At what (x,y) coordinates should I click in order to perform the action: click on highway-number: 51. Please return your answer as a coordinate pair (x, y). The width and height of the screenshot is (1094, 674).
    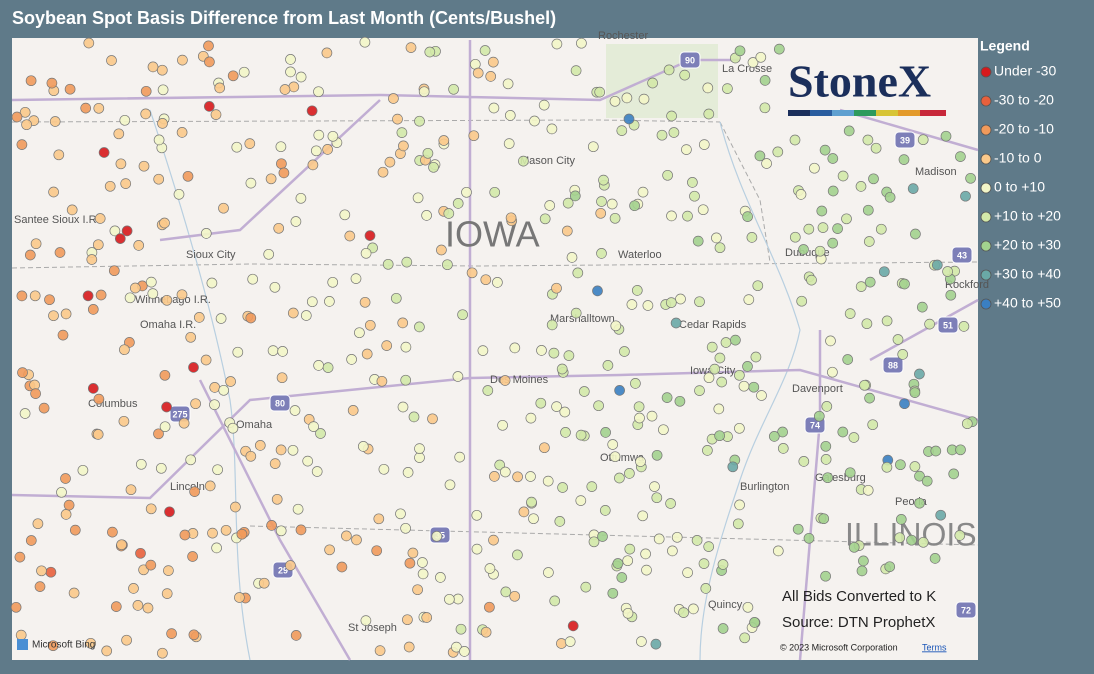
    Looking at the image, I should click on (948, 325).